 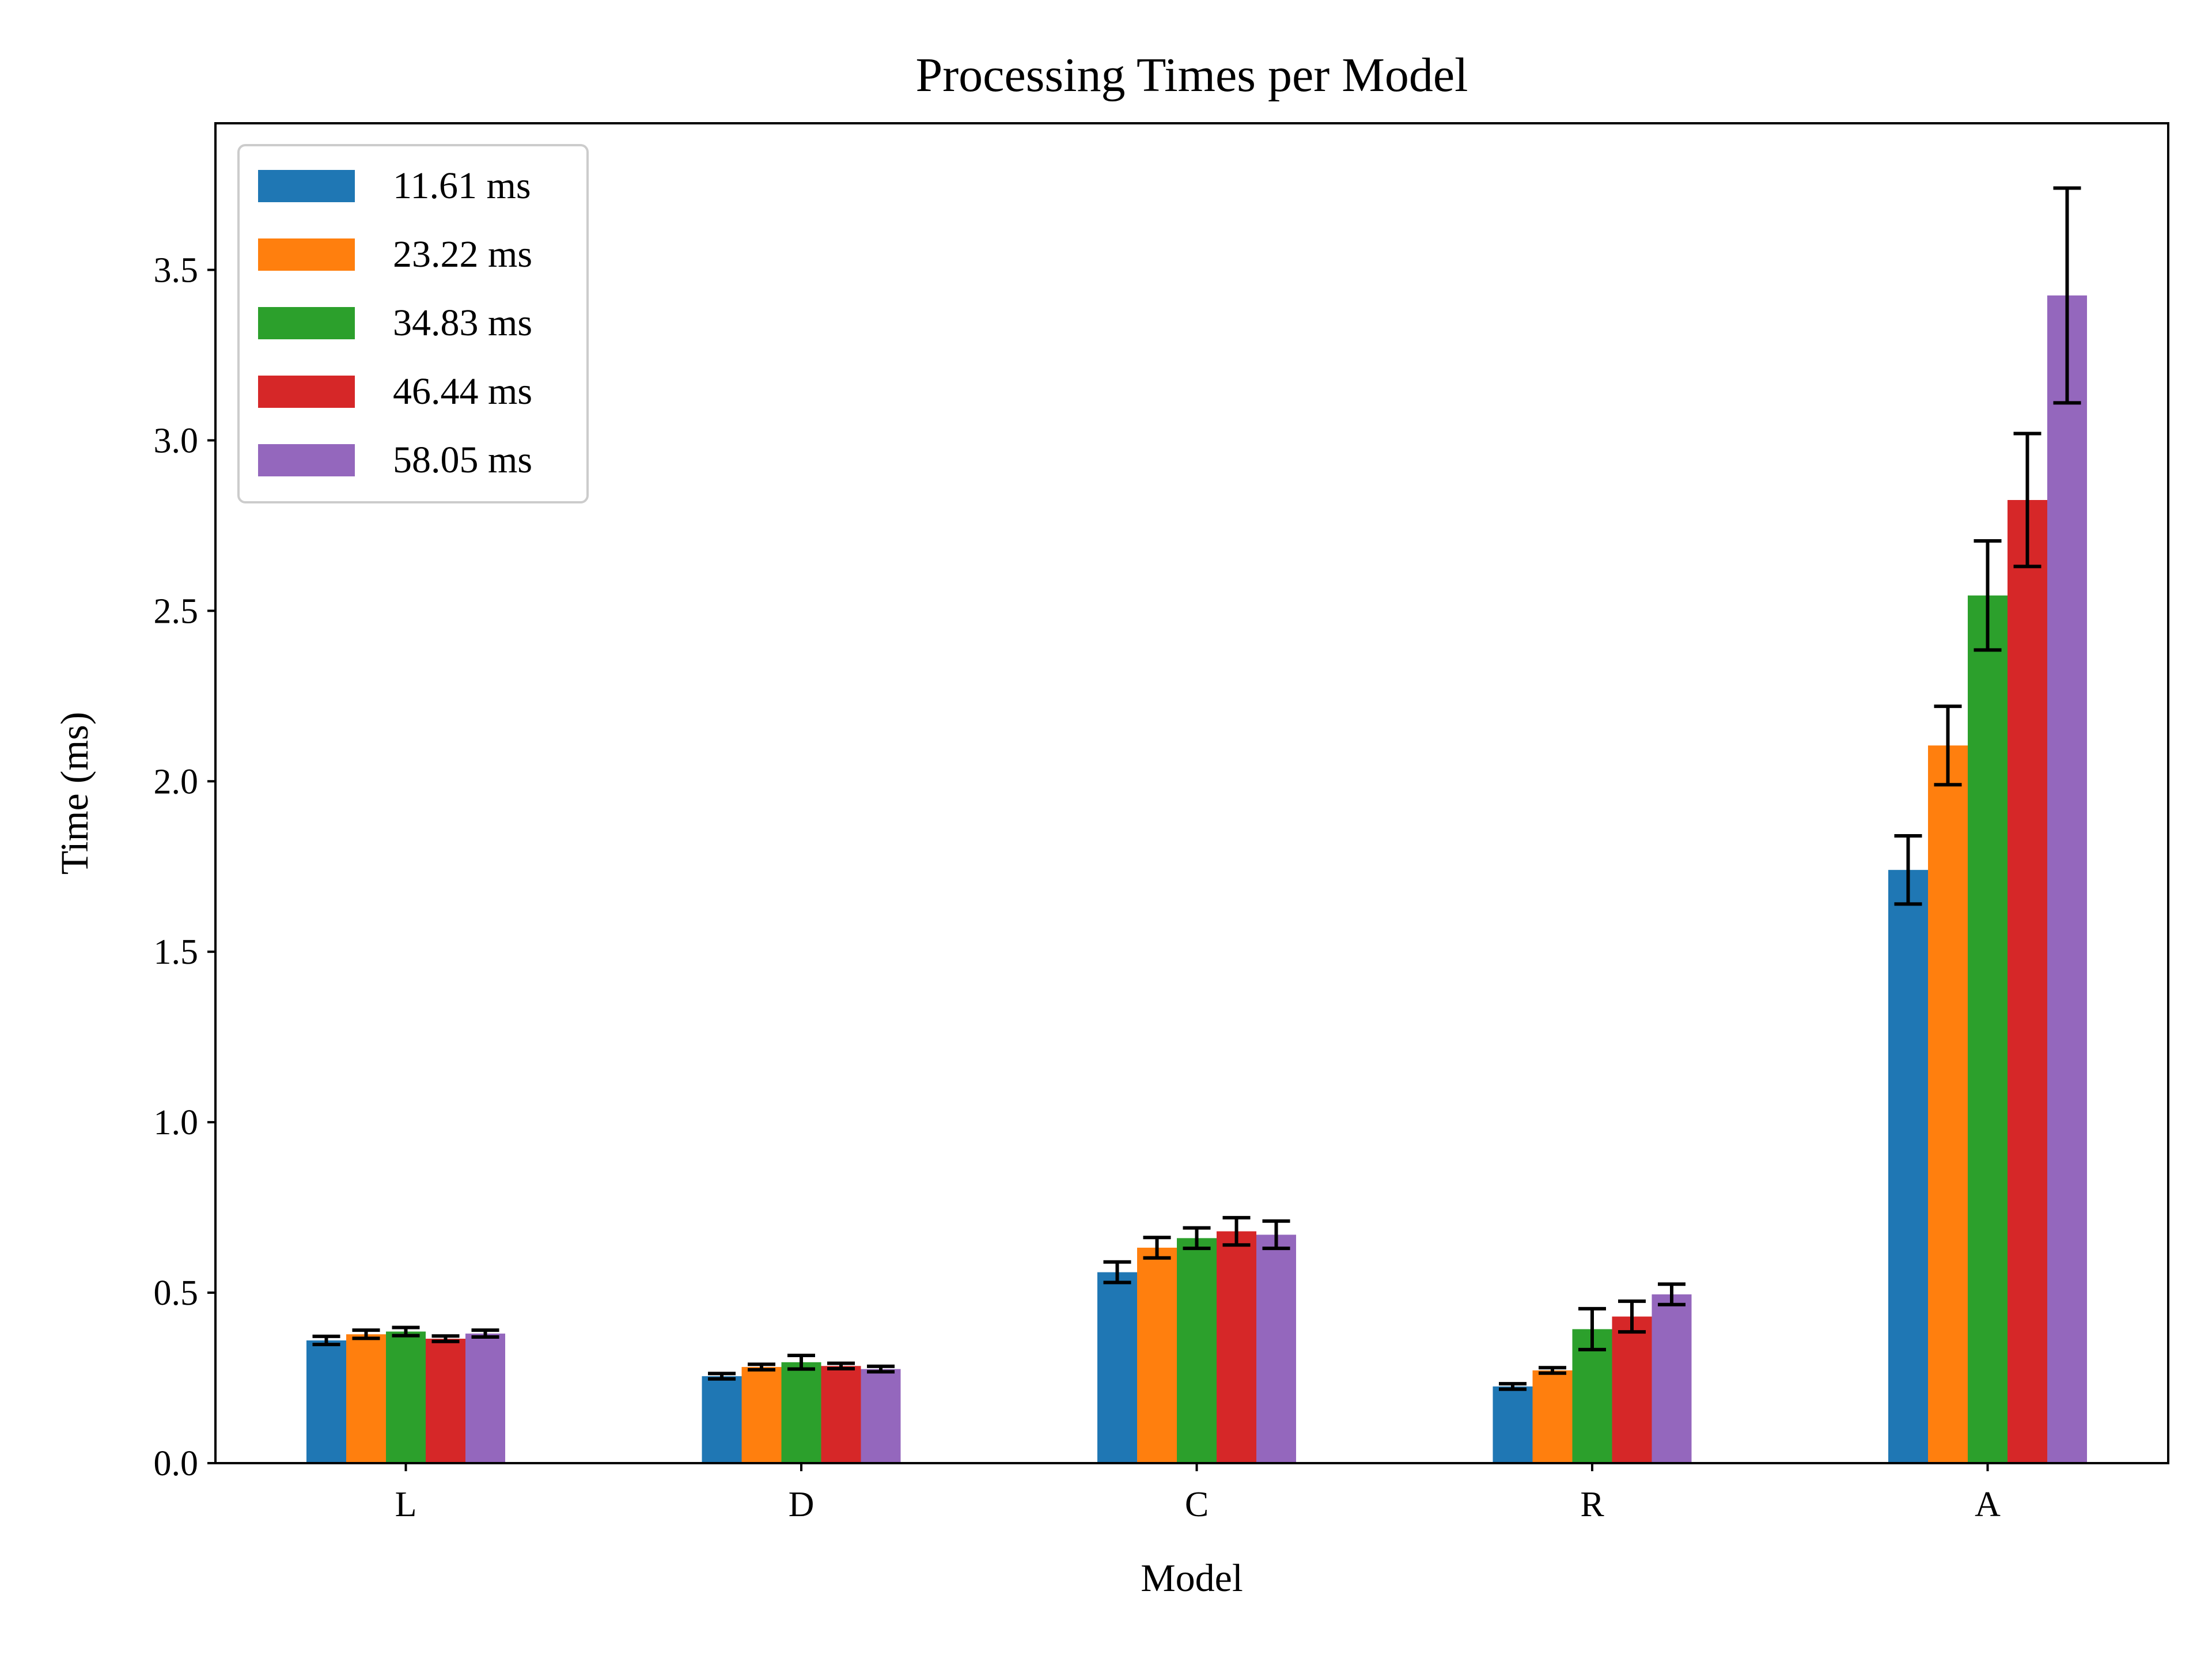 What do you see at coordinates (462, 254) in the screenshot?
I see `legend-label: 23.22 ms` at bounding box center [462, 254].